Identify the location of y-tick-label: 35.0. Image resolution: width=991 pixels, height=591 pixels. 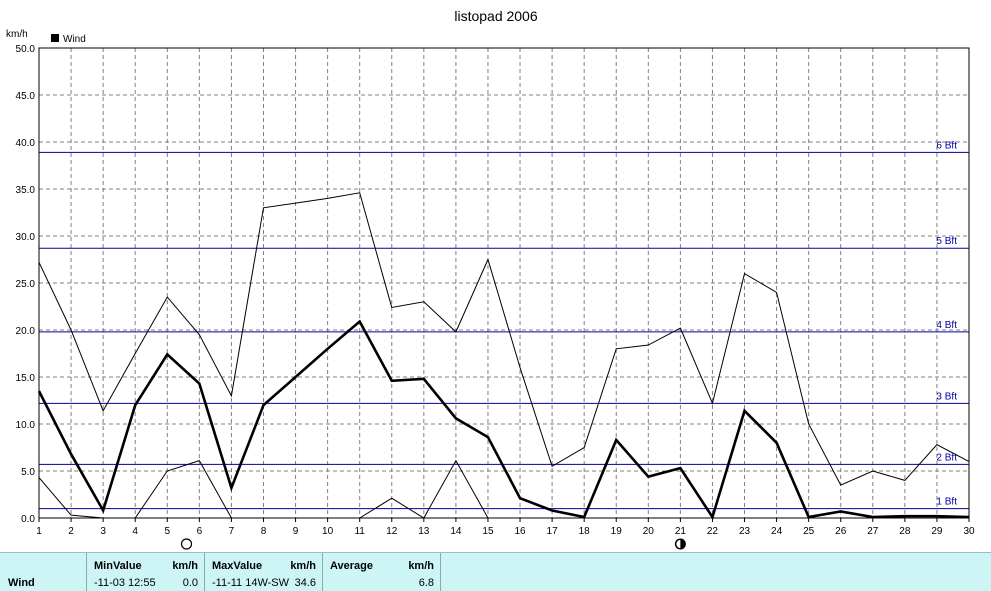
(26, 190).